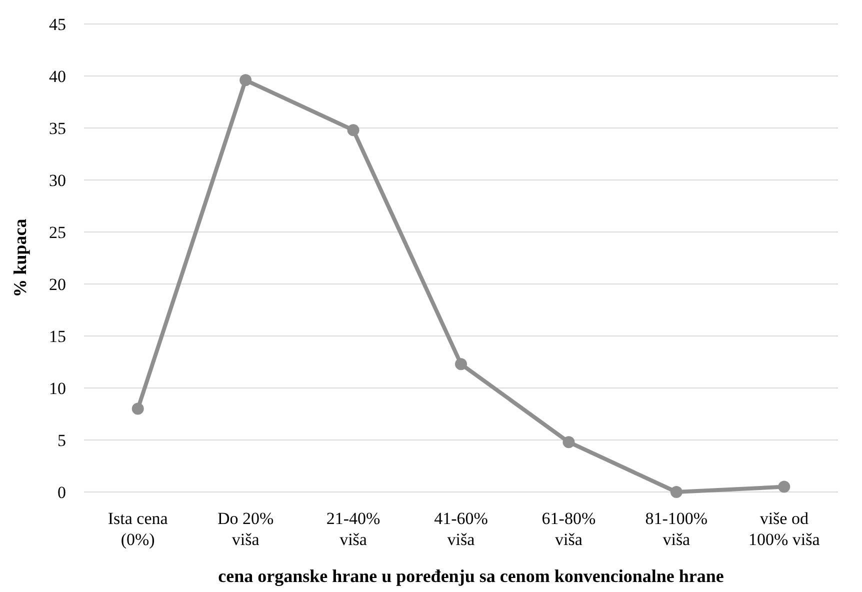  Describe the element at coordinates (57, 388) in the screenshot. I see `y-tick-label: 10` at that location.